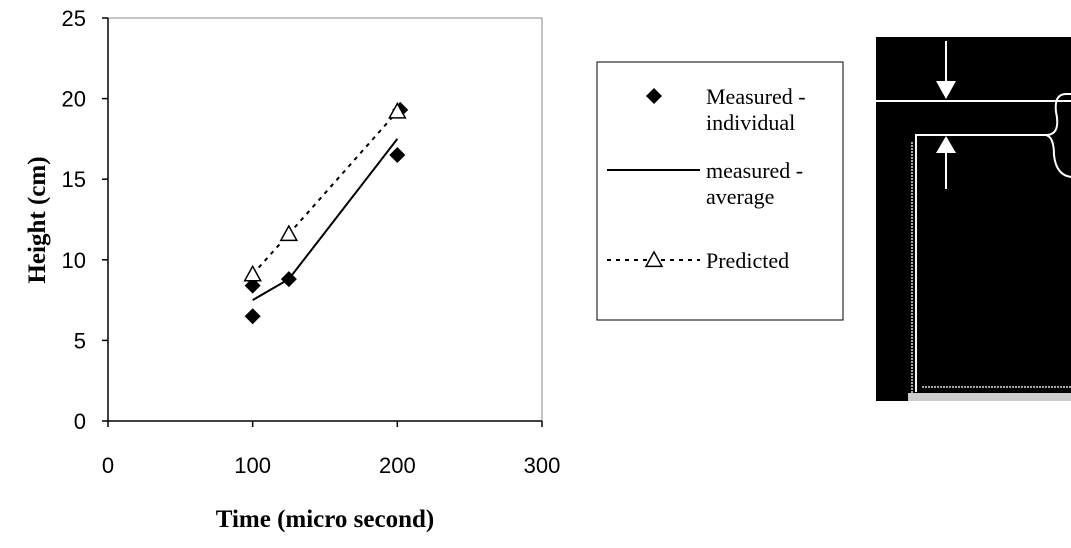 Image resolution: width=1071 pixels, height=548 pixels. I want to click on series-measured-individual, so click(326, 213).